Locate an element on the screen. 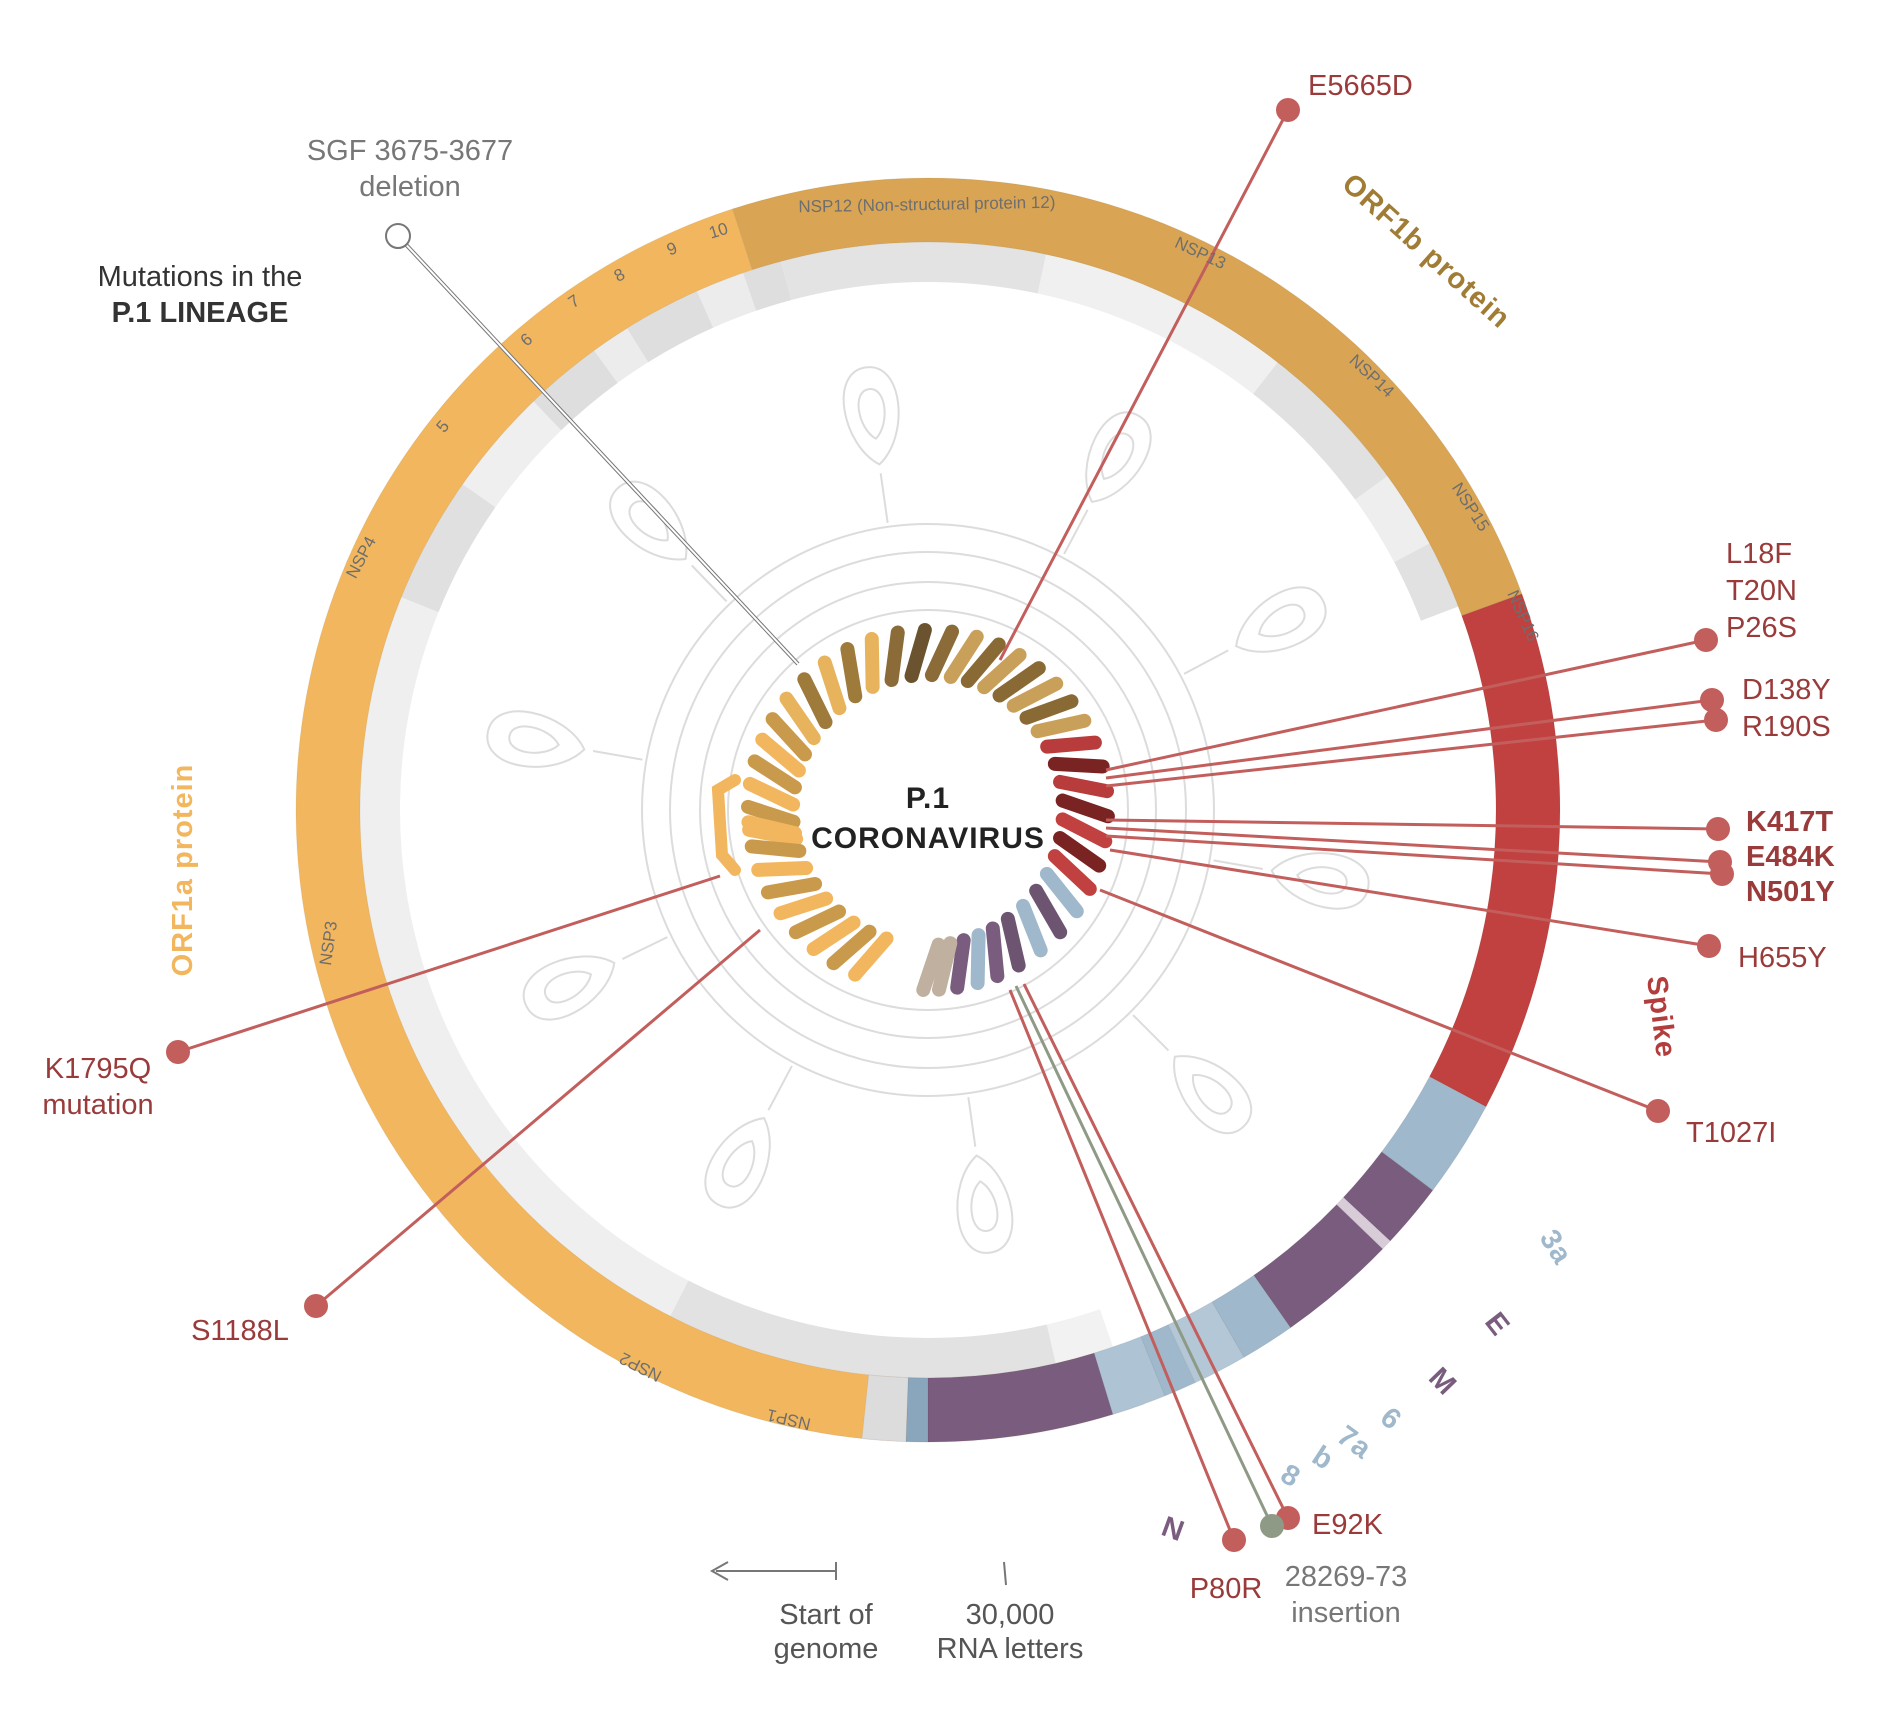  mutation-s1188l: S1188L is located at coordinates (240, 1331).